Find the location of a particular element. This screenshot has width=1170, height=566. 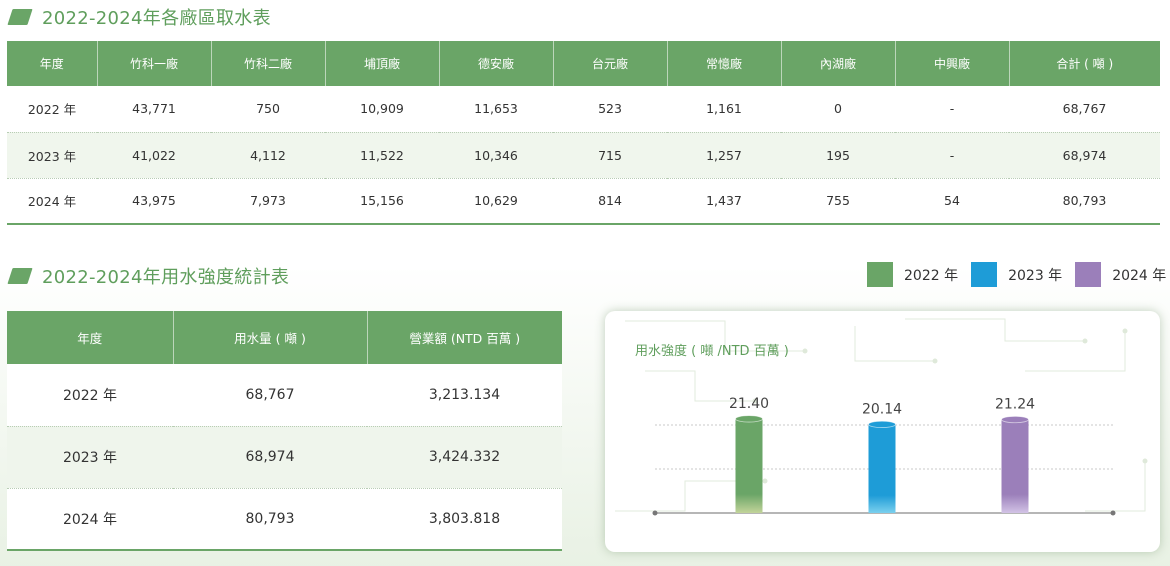

table-cell: 11,522 is located at coordinates (382, 155).